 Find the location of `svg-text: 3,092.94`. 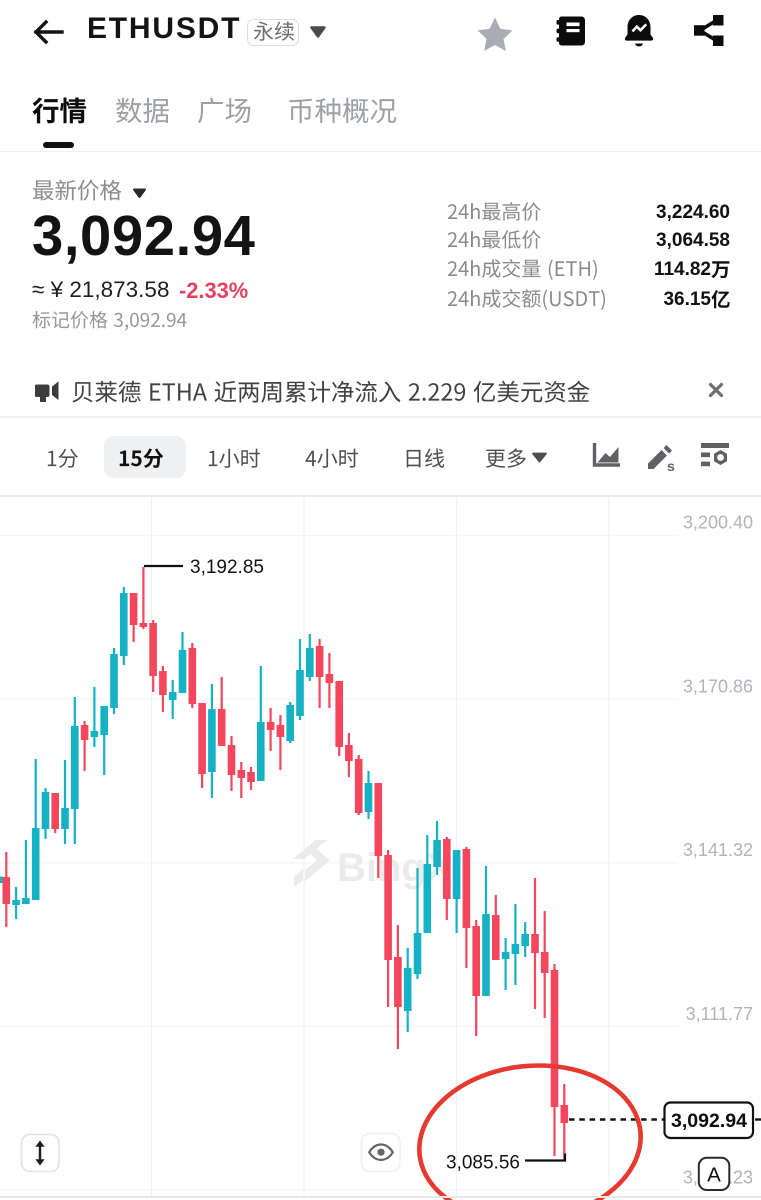

svg-text: 3,092.94 is located at coordinates (709, 1121).